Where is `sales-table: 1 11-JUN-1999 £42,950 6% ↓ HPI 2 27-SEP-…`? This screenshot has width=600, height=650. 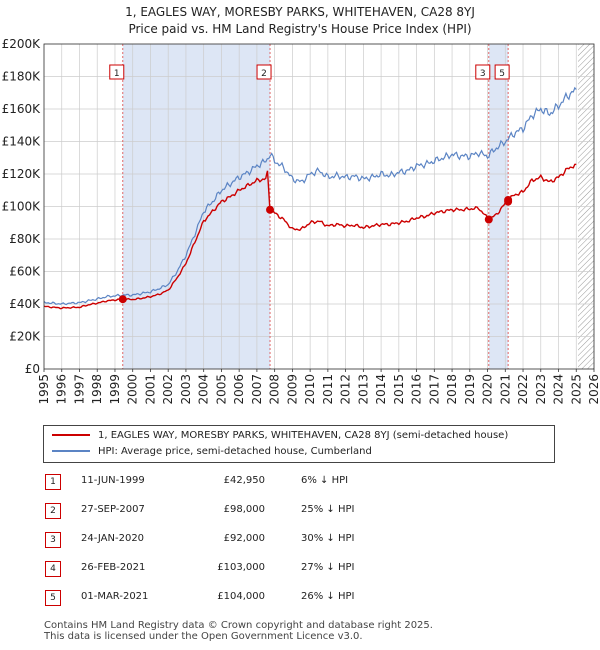
sales-table: 1 11-JUN-1999 £42,950 6% ↓ HPI 2 27-SEP-… is located at coordinates (223, 544).